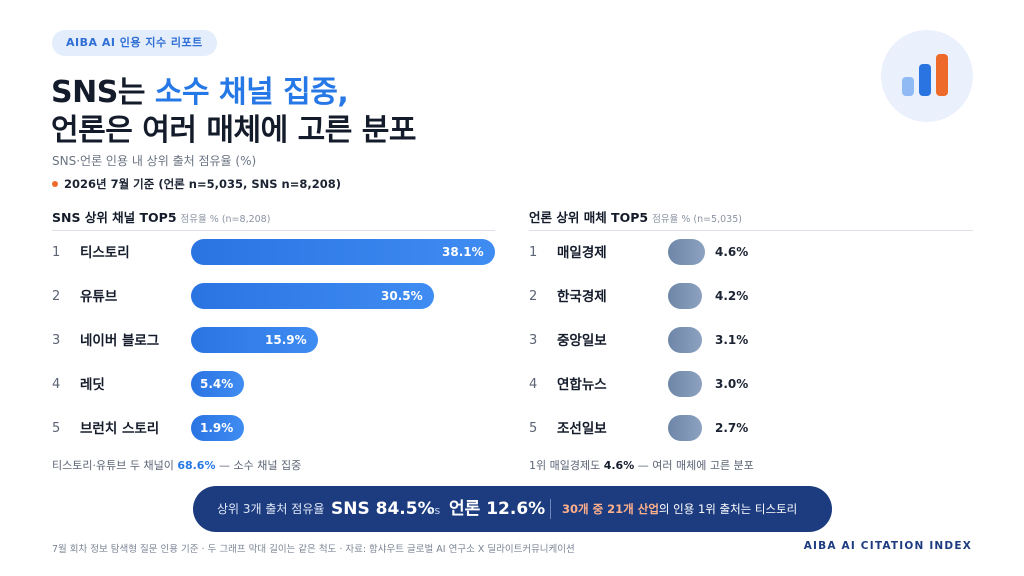 Image resolution: width=1024 pixels, height=576 pixels. Describe the element at coordinates (751, 385) in the screenshot. I see `press-row: 4 연합뉴스 3.0%` at that location.